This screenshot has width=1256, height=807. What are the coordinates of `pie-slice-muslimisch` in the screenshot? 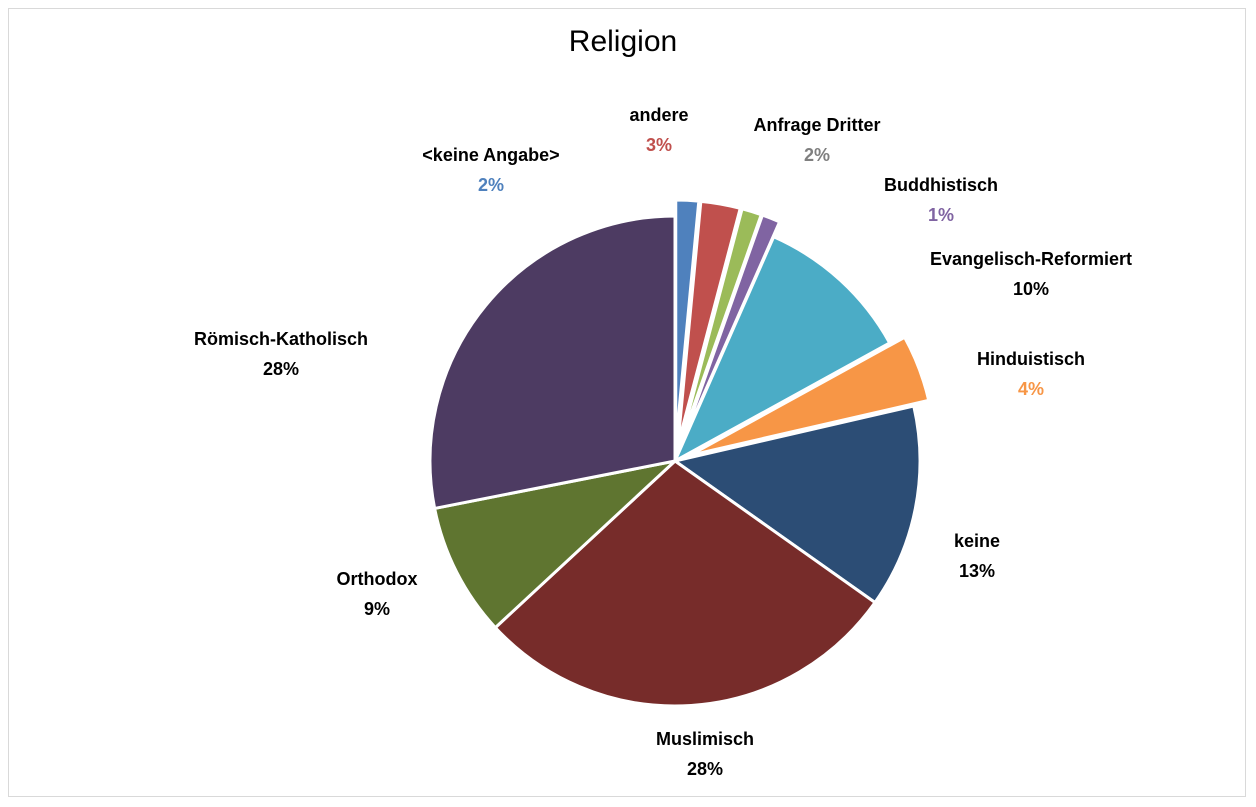 It's located at (685, 583).